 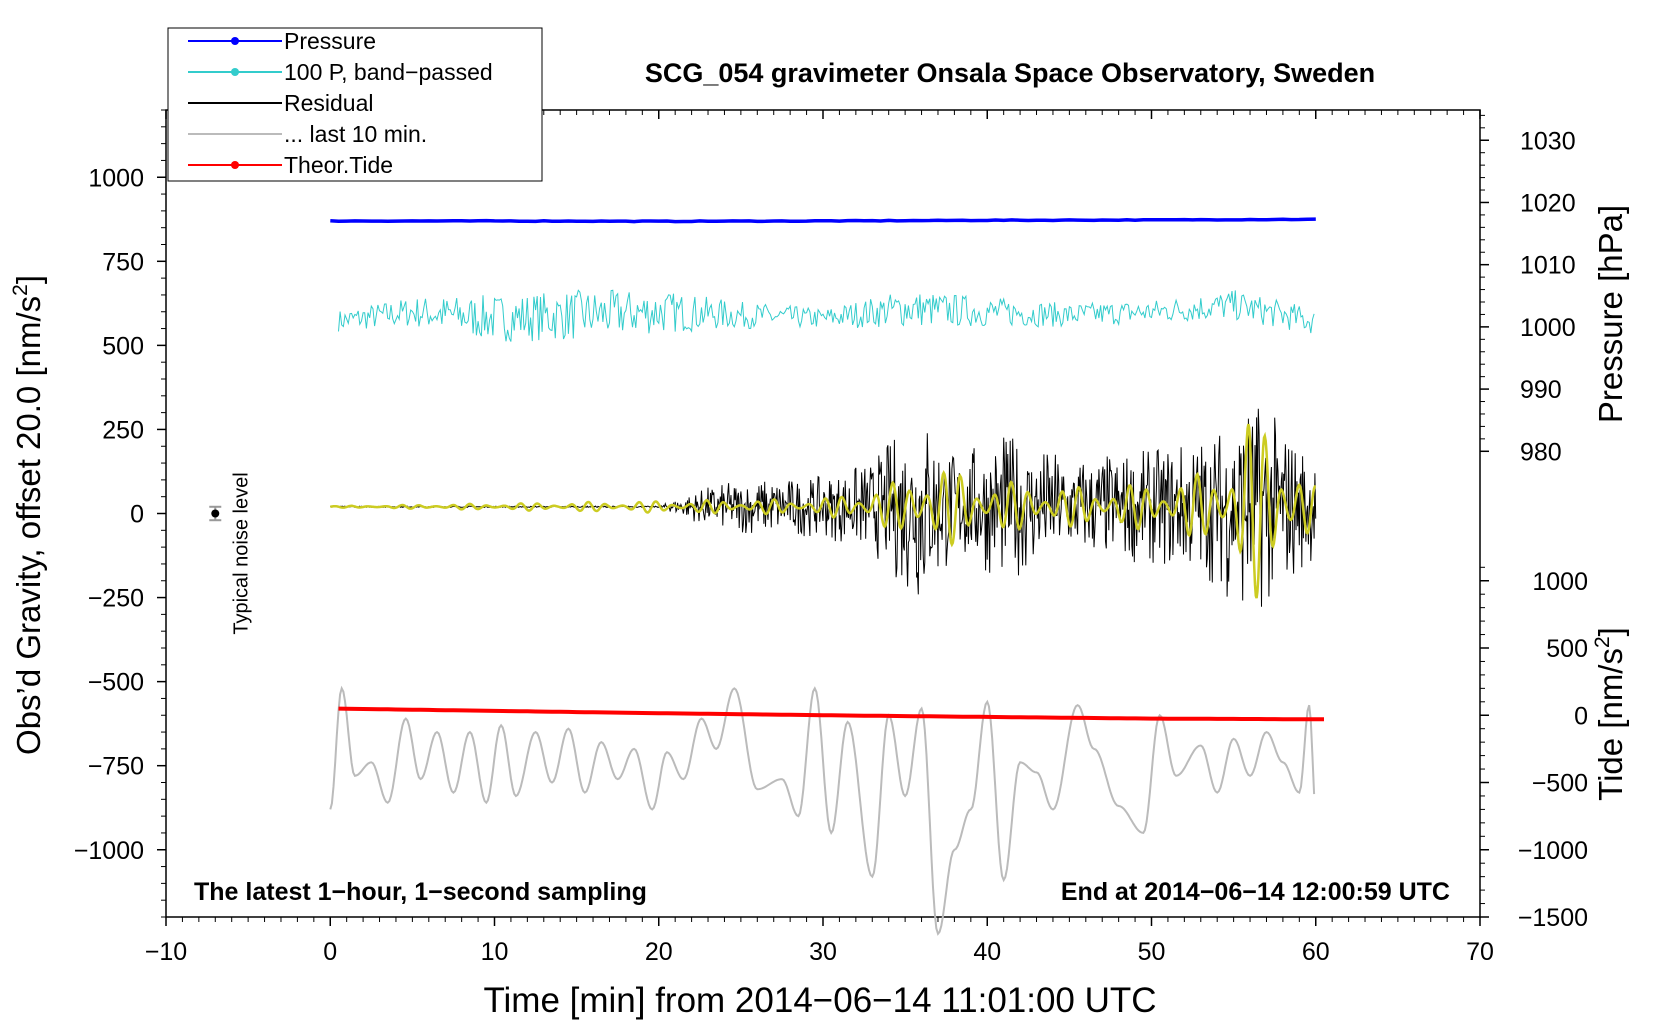 What do you see at coordinates (1541, 452) in the screenshot?
I see `pressure-tick-label: 980` at bounding box center [1541, 452].